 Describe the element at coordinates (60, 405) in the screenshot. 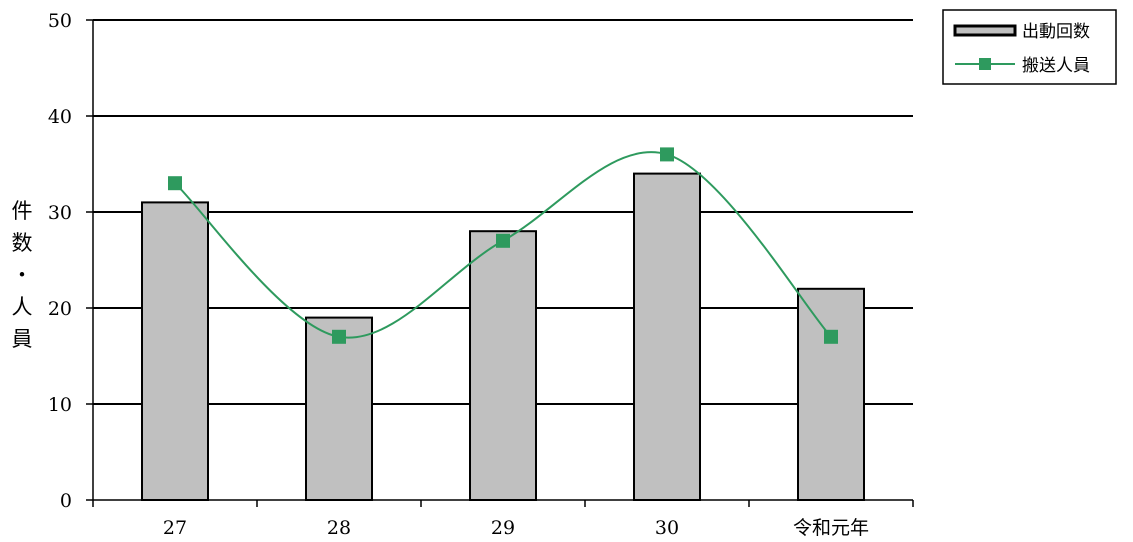

I see `y-tick-label: 10` at that location.